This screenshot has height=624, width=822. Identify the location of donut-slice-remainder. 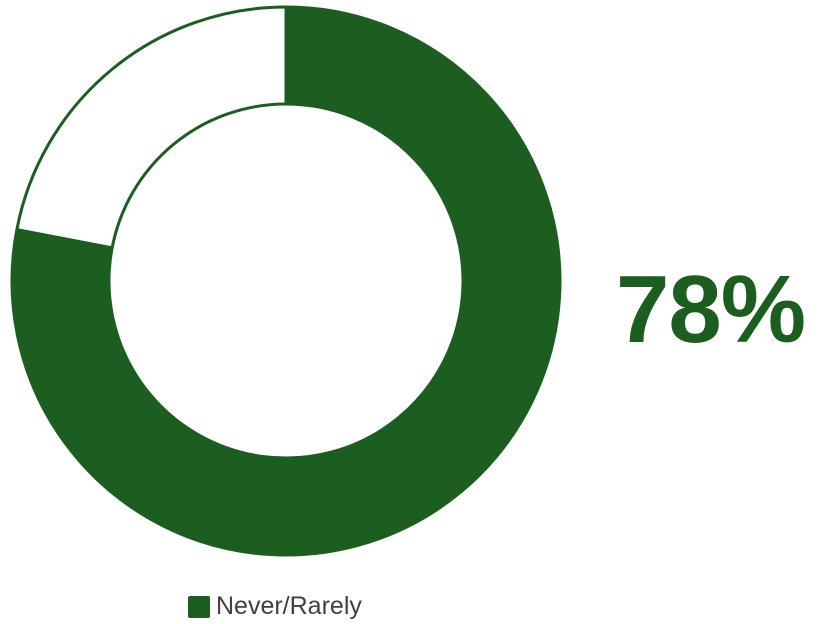
(151, 127).